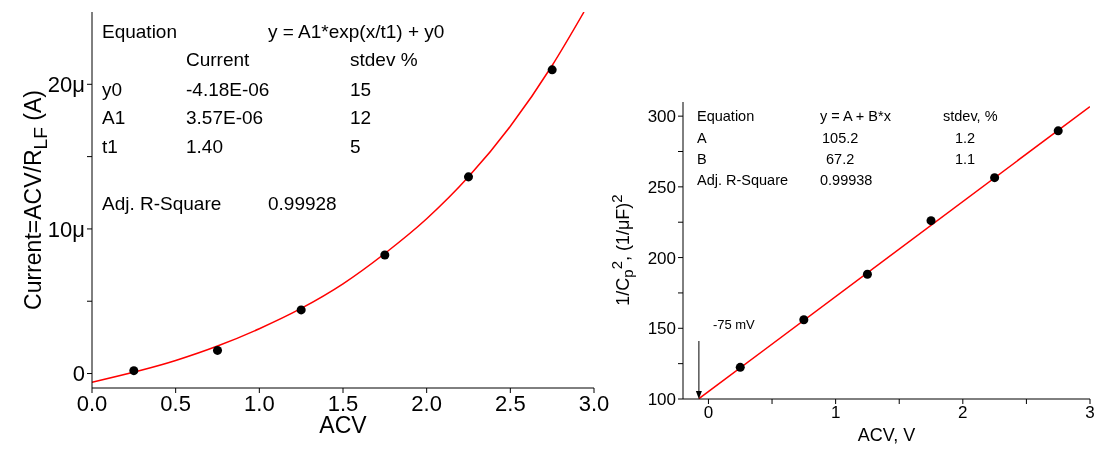 This screenshot has width=1098, height=450. Describe the element at coordinates (661, 258) in the screenshot. I see `y-tick-label: 200` at that location.